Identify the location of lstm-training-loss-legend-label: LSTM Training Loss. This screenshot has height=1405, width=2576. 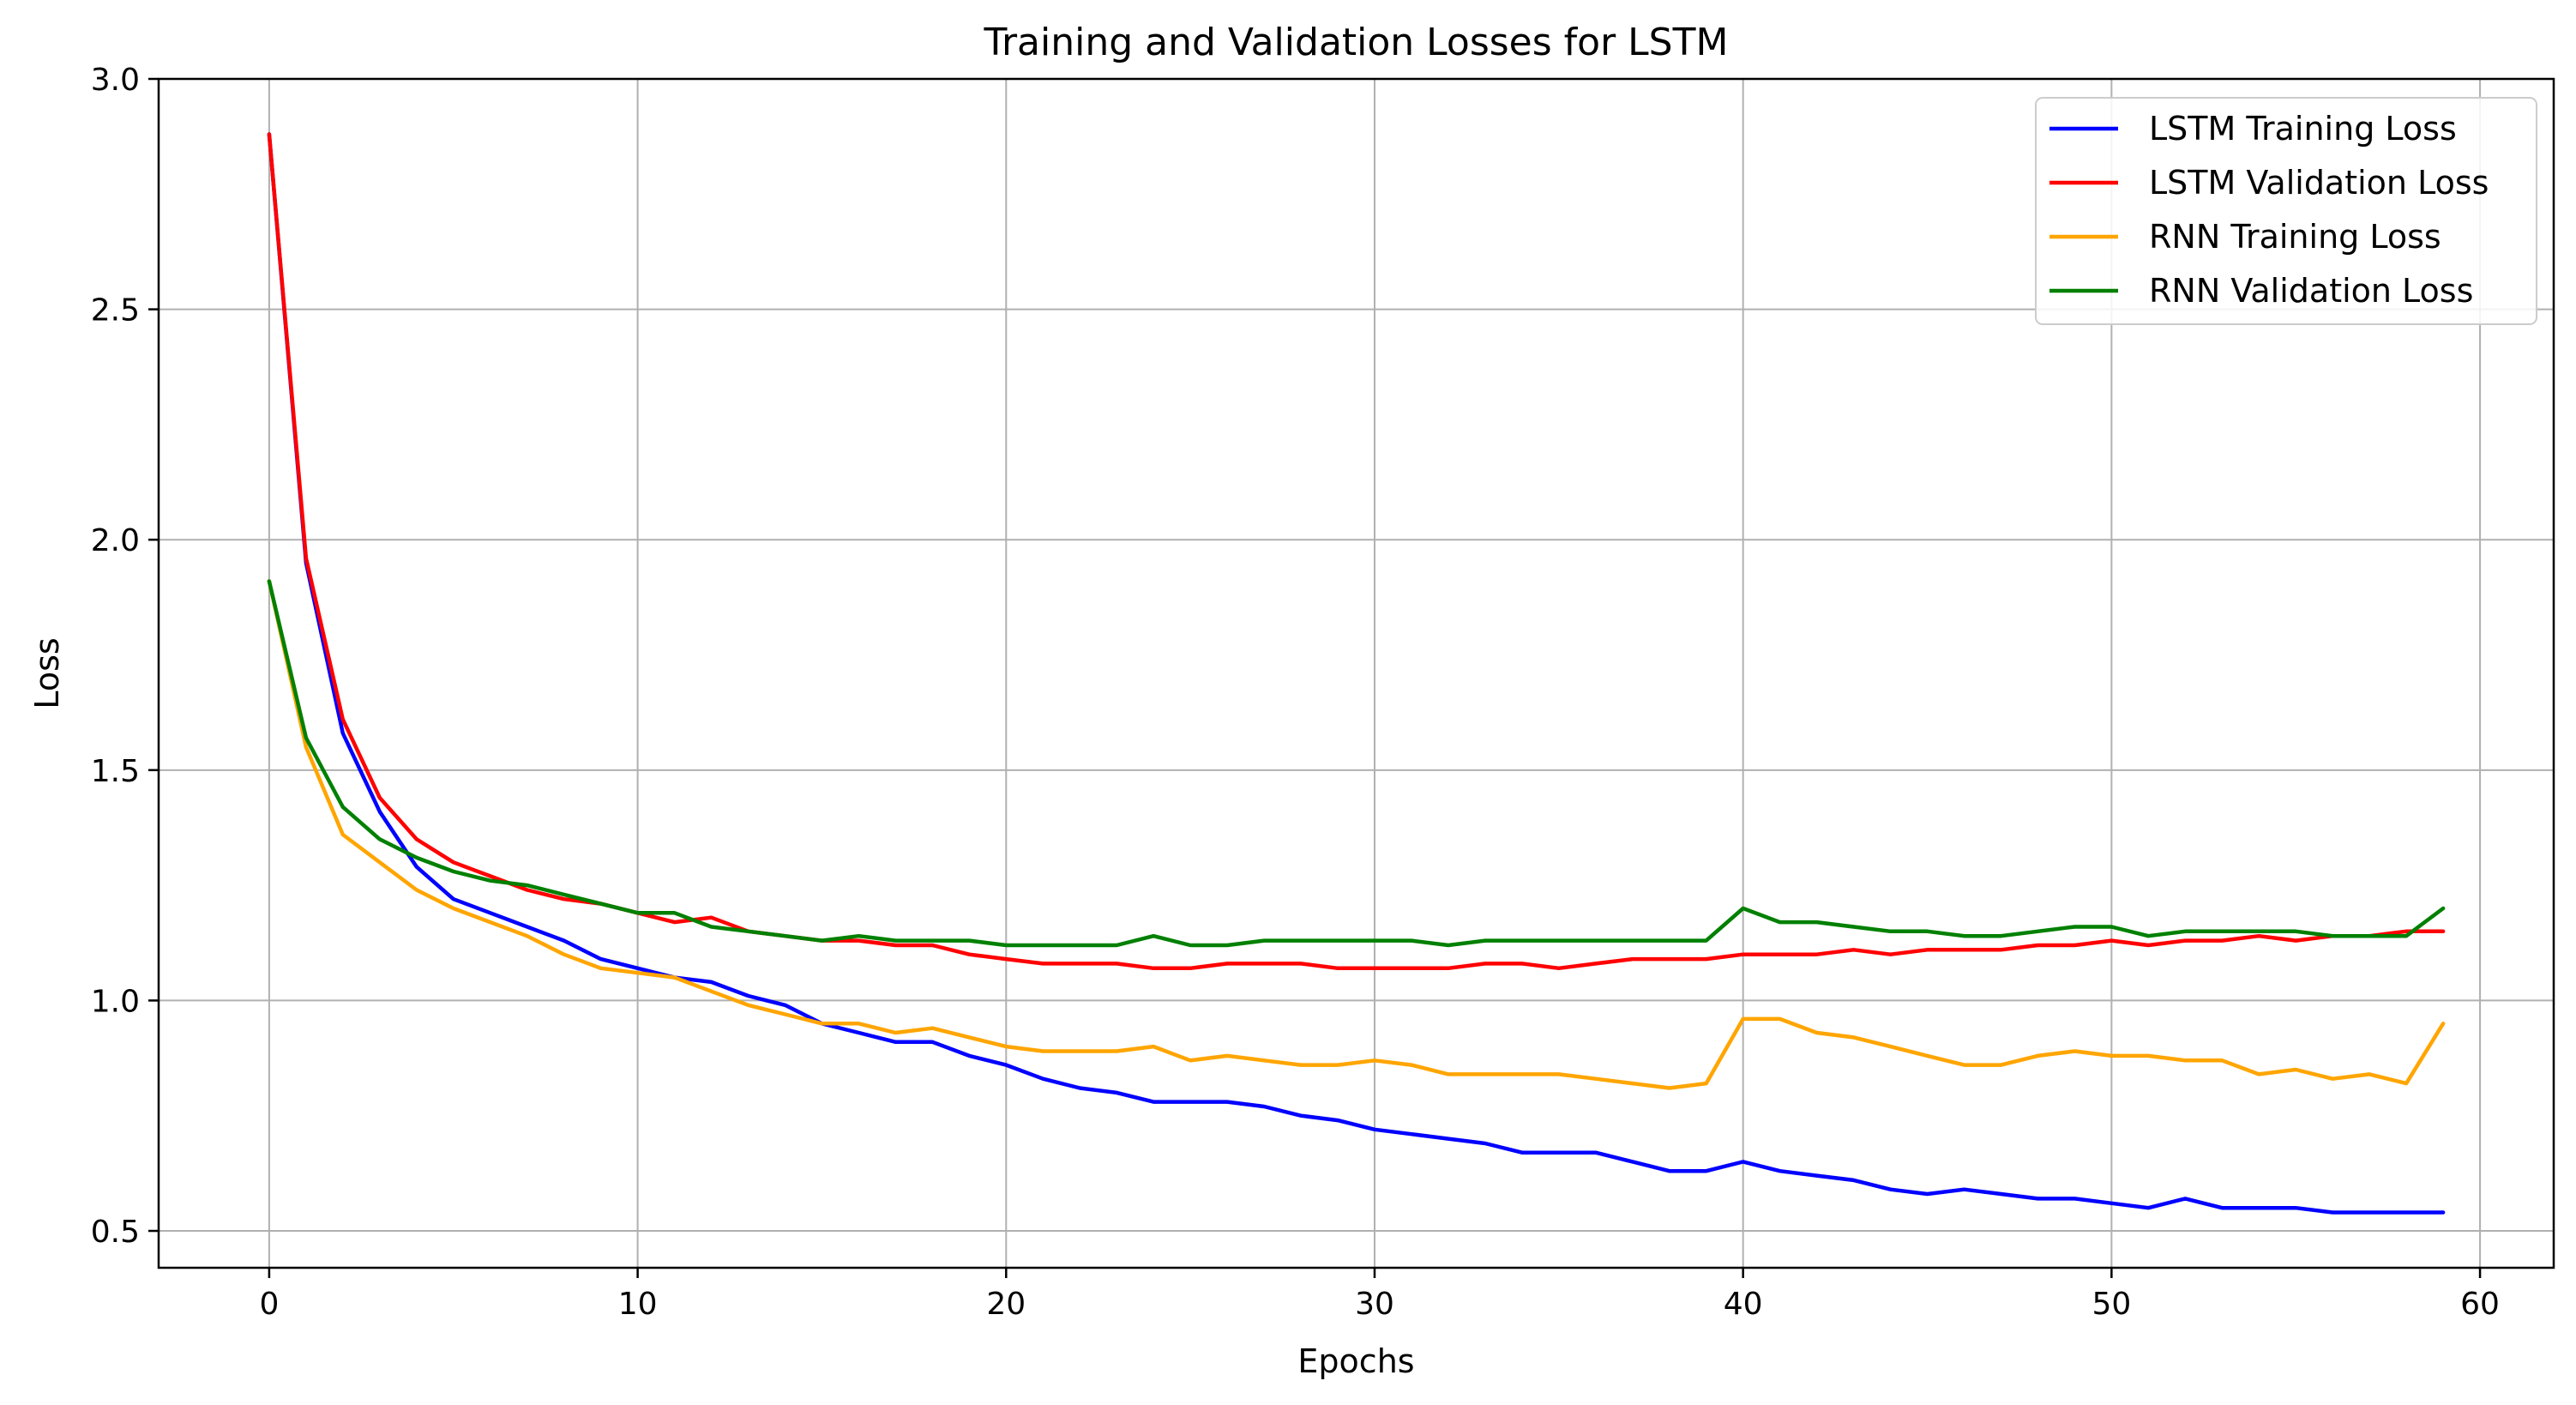
(2303, 129).